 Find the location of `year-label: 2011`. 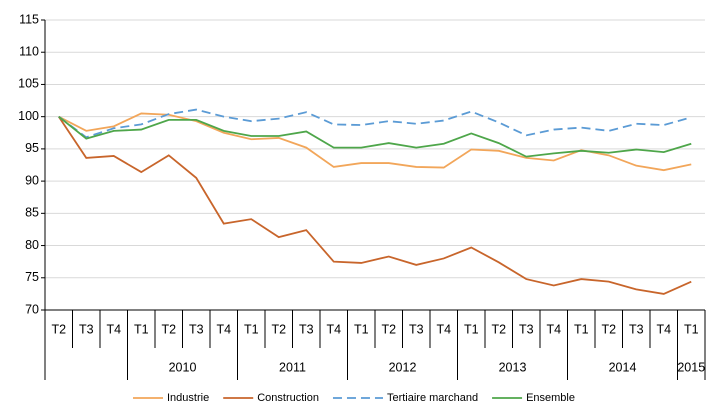

year-label: 2011 is located at coordinates (292, 367).